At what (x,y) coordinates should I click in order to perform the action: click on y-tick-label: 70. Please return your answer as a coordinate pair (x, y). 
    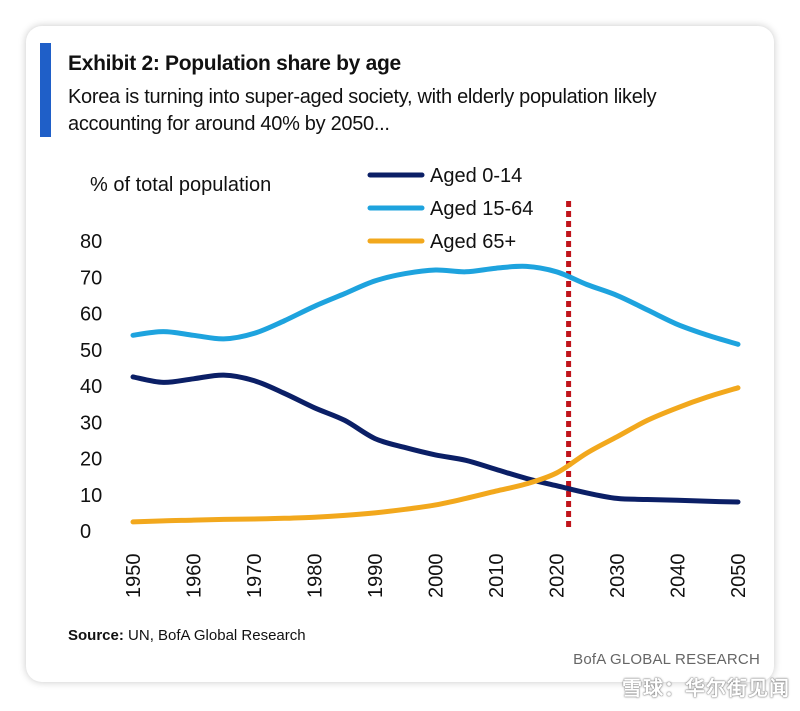
    Looking at the image, I should click on (91, 278).